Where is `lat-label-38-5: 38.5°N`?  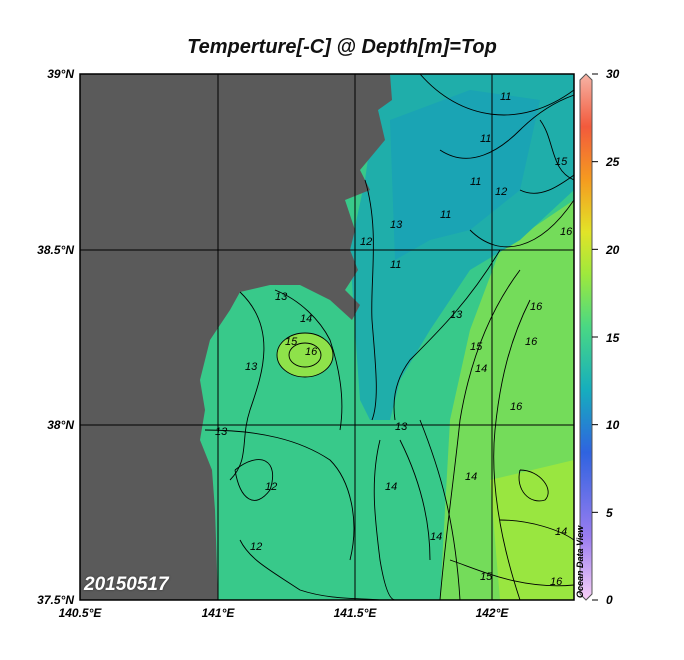
lat-label-38-5: 38.5°N is located at coordinates (55, 250).